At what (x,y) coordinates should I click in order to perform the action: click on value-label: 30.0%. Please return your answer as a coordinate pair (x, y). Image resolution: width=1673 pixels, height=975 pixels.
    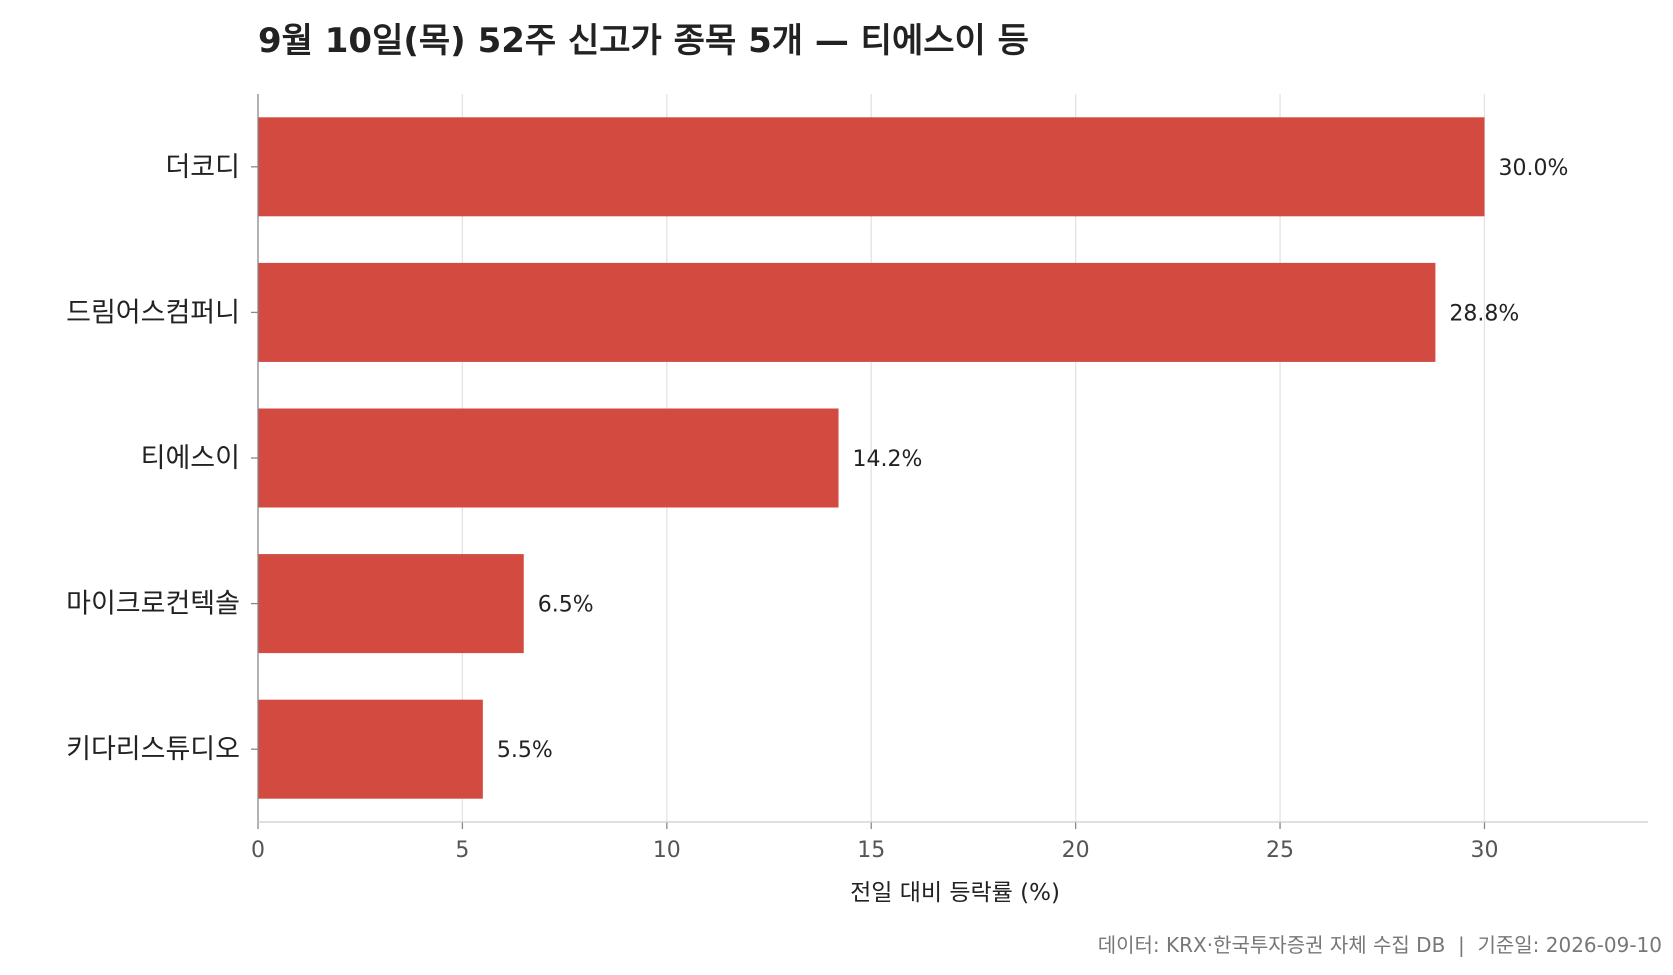
    Looking at the image, I should click on (1533, 168).